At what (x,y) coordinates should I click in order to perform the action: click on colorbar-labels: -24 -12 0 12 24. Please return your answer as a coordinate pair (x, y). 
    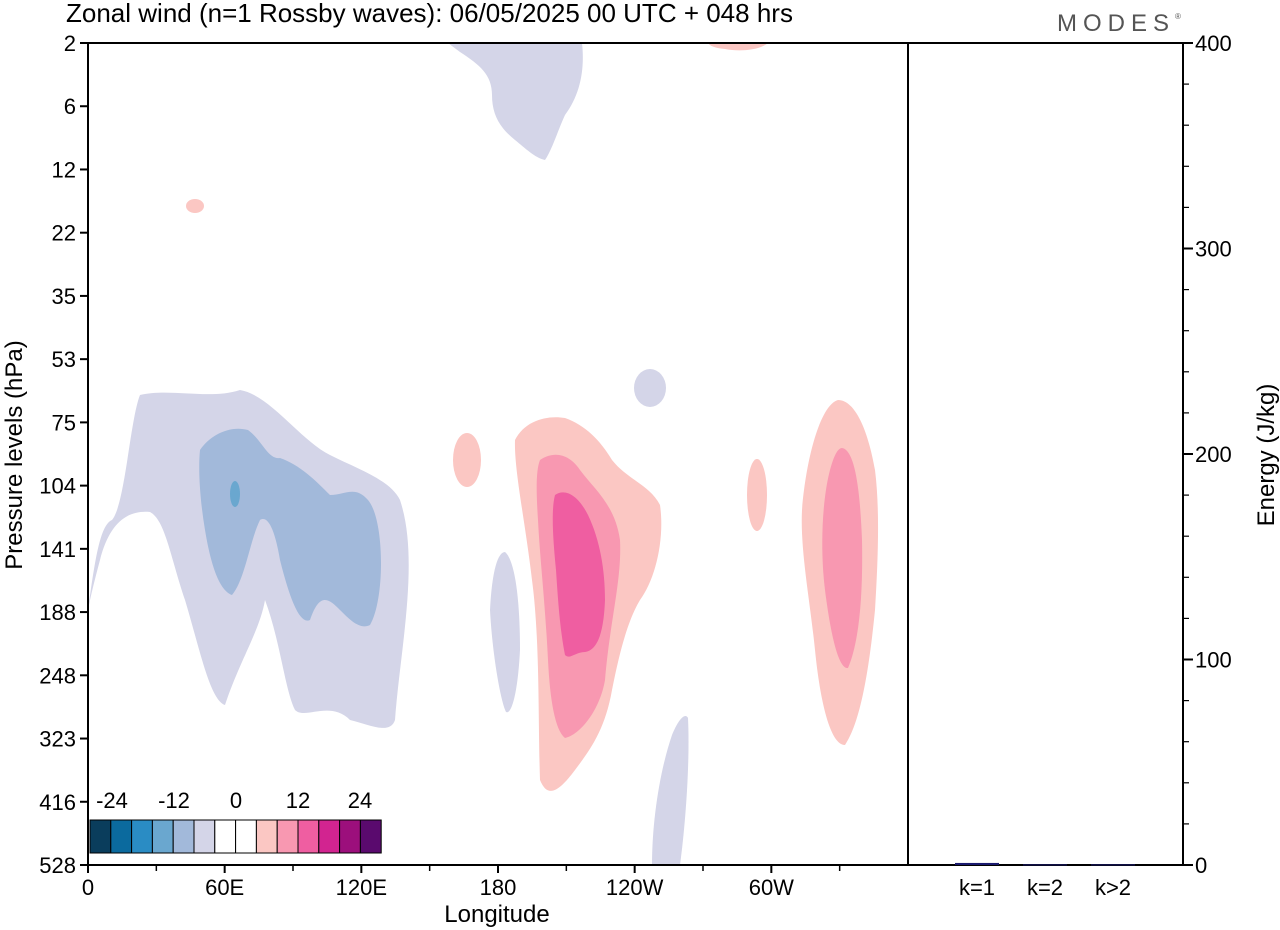
    Looking at the image, I should click on (234, 800).